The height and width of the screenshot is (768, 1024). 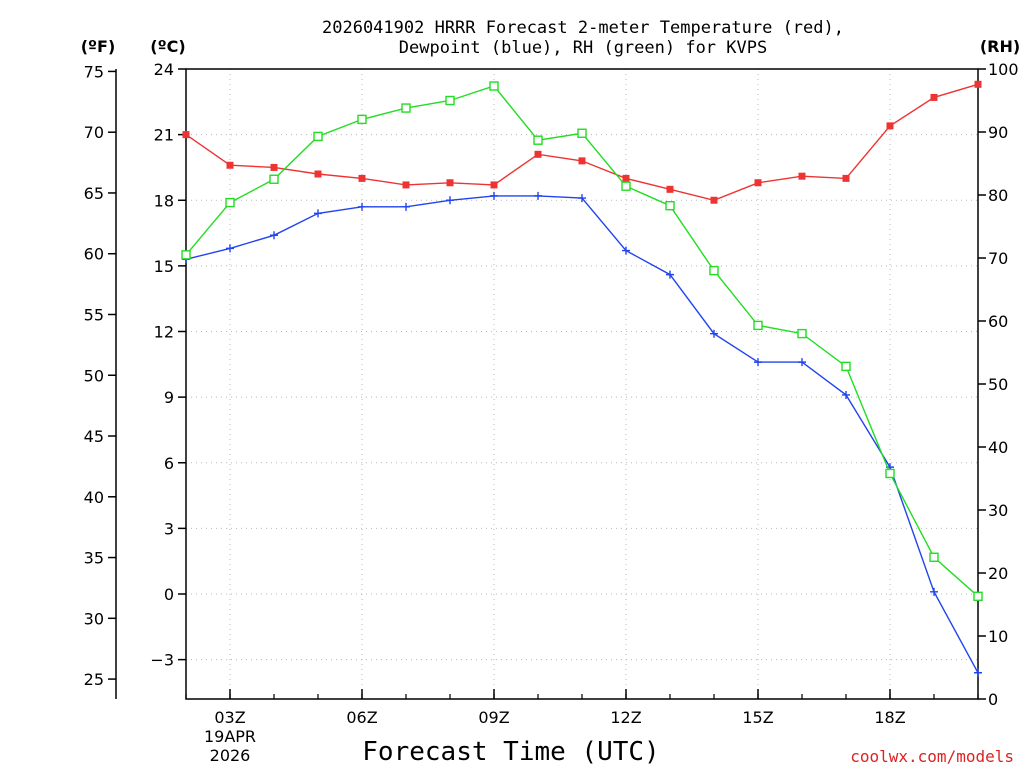 What do you see at coordinates (94, 558) in the screenshot?
I see `fahrenheit-tick-label: 35` at bounding box center [94, 558].